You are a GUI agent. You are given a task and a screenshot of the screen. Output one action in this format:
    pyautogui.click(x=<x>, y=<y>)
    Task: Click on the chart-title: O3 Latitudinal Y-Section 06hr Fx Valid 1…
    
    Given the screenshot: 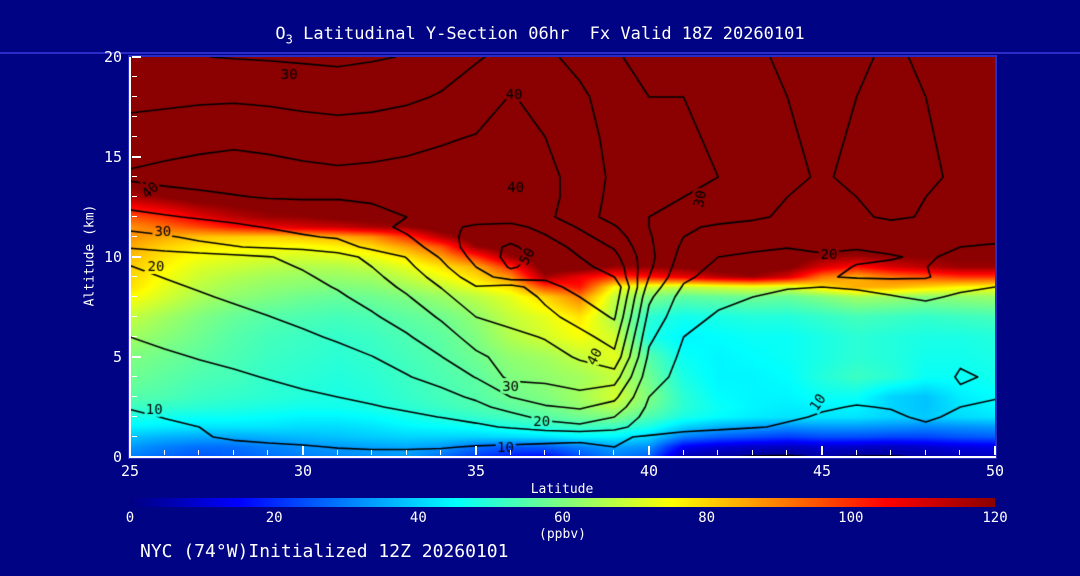 What is the action you would take?
    pyautogui.click(x=540, y=35)
    